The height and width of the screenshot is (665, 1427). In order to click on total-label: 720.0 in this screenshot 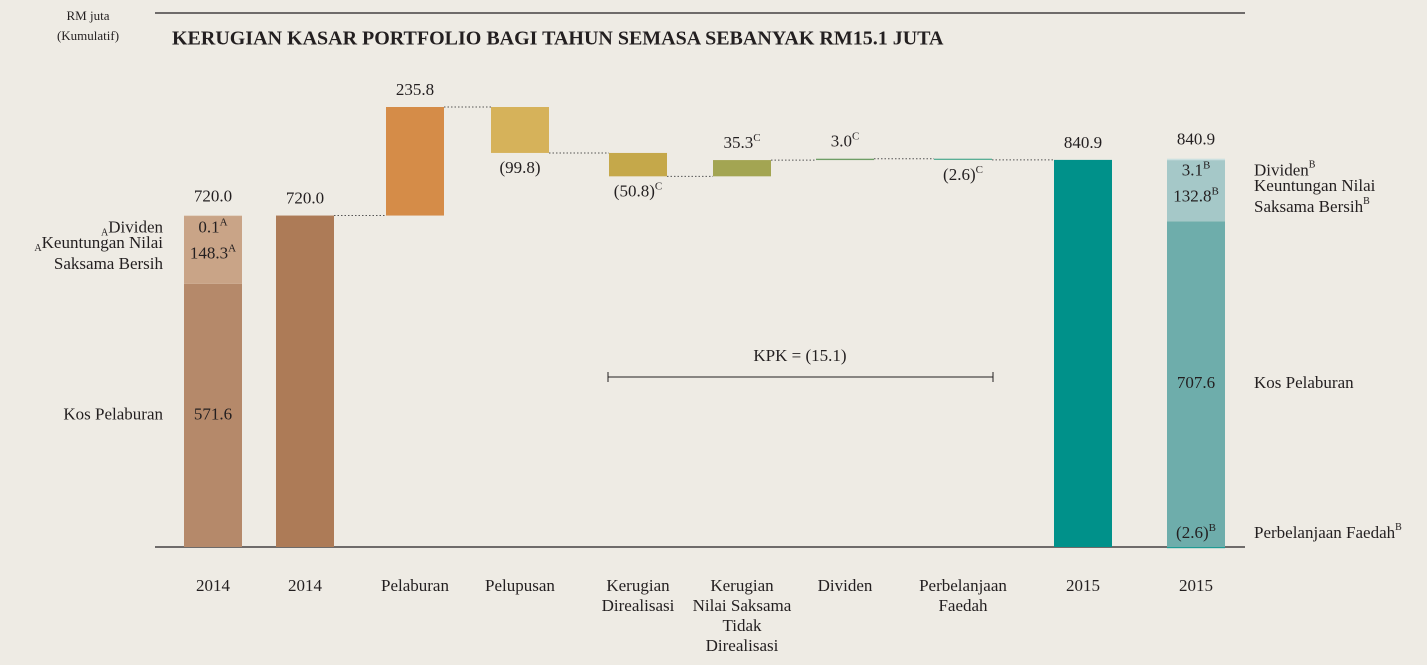, I will do `click(213, 195)`.